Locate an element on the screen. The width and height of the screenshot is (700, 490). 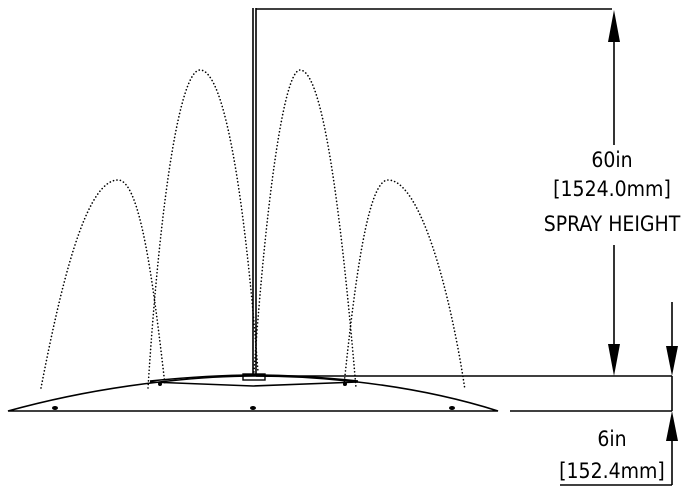
spray-height-metric: [1524.0mm] is located at coordinates (612, 189).